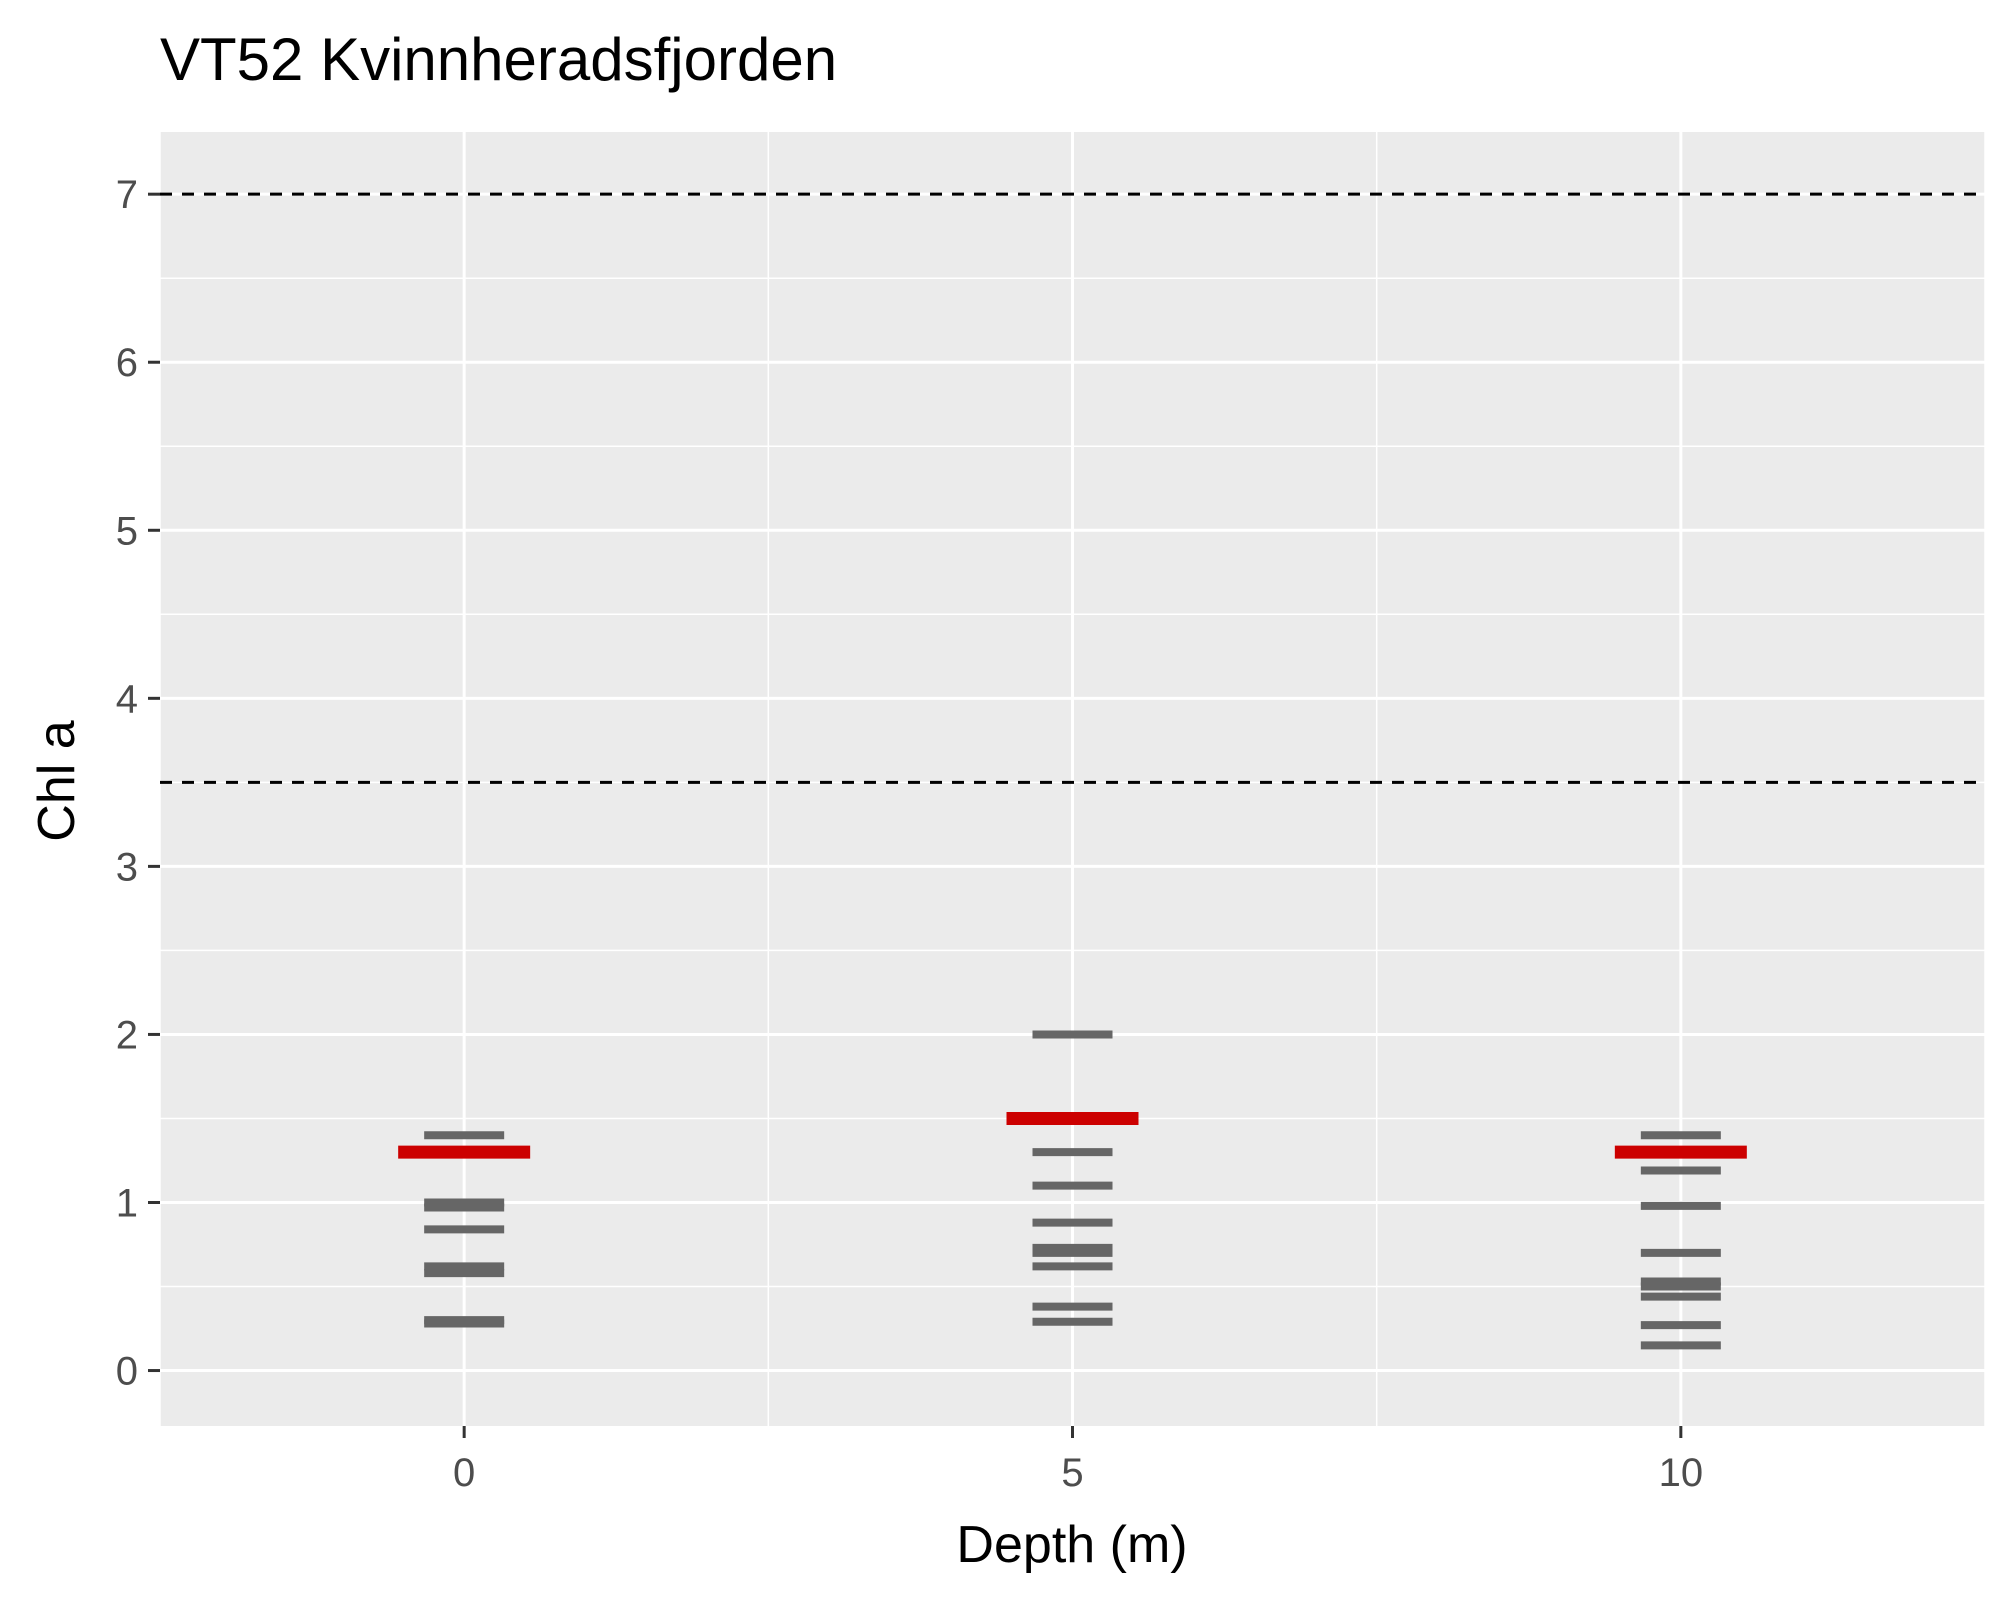 This screenshot has height=1600, width=2000. Describe the element at coordinates (127, 867) in the screenshot. I see `y-tick-label: 3` at that location.